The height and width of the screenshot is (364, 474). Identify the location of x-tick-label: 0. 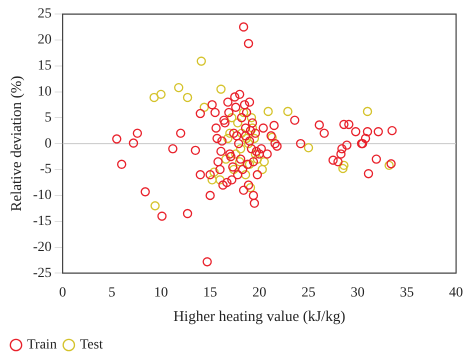
(62, 292).